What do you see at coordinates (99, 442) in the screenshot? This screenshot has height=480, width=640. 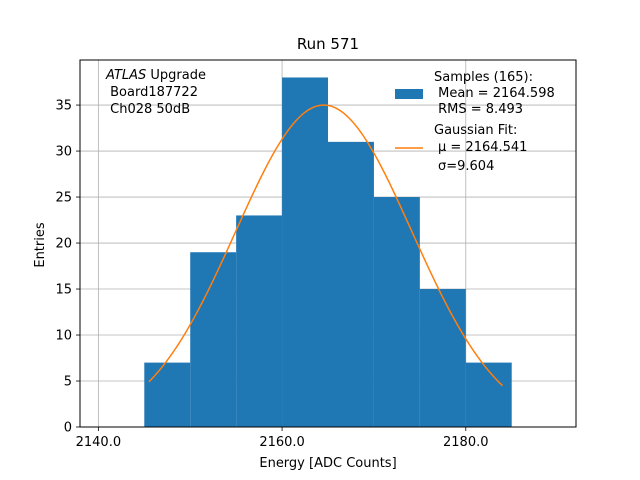 I see `x-tick-label-0: 2140.0` at bounding box center [99, 442].